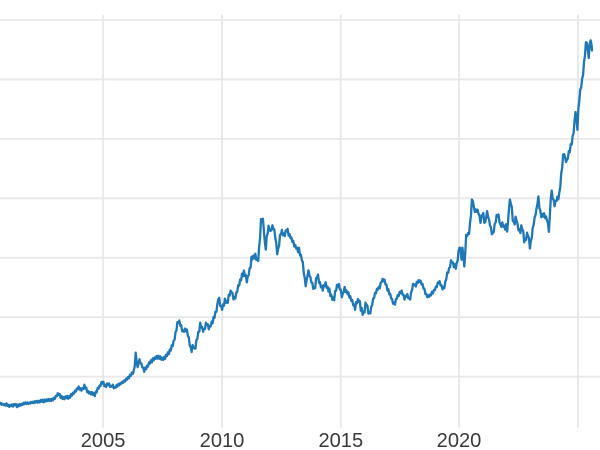 This screenshot has height=450, width=600. What do you see at coordinates (340, 440) in the screenshot?
I see `svg-text: 2015` at bounding box center [340, 440].